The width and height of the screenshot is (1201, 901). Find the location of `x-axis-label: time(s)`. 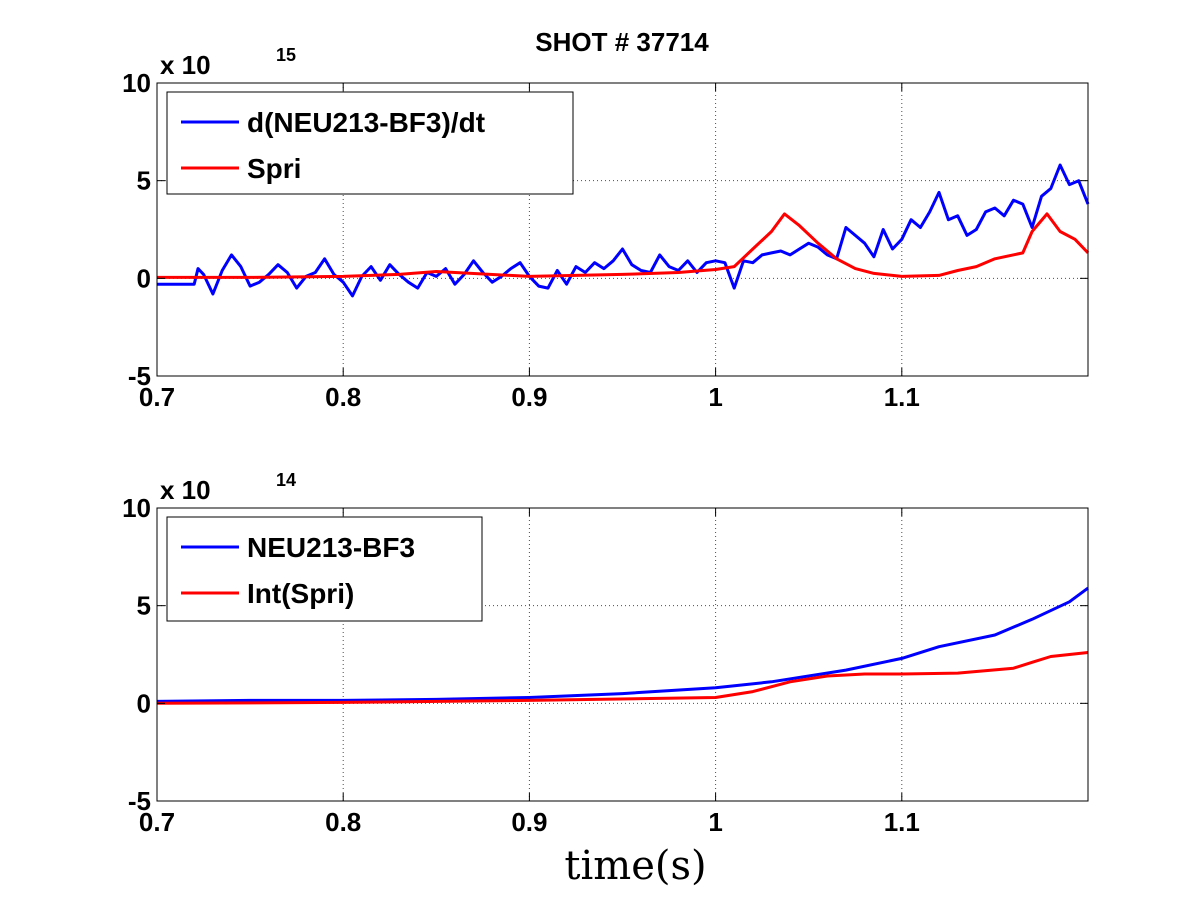

x-axis-label: time(s) is located at coordinates (635, 866).